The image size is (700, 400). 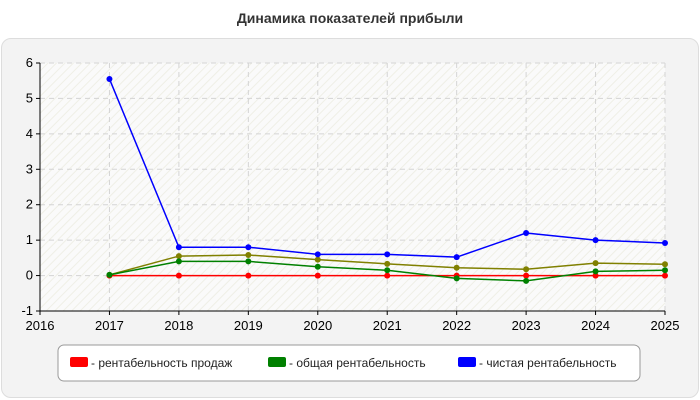 I want to click on x-tick-label: 2018, so click(x=178, y=325).